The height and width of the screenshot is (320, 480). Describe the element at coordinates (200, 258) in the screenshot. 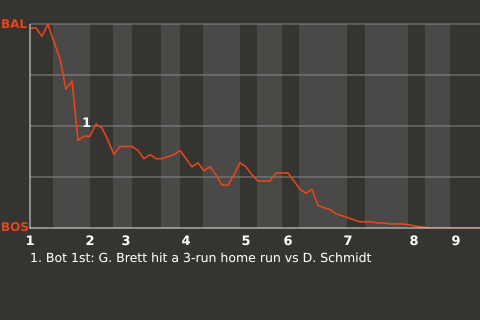

I see `text: 1. Bot 1st: G. Brett hit a 3-run home run vs D. Schmidt` at that location.